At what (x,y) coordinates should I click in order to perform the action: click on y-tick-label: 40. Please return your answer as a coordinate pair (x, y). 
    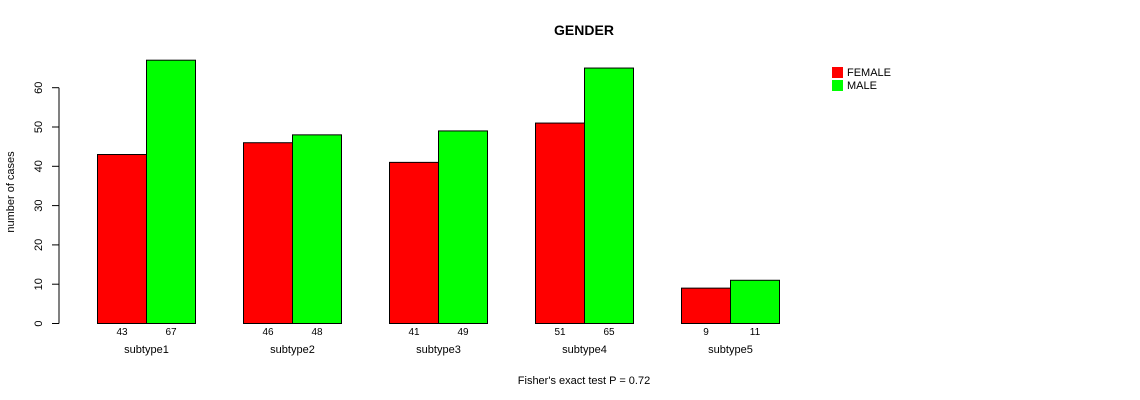
    Looking at the image, I should click on (39, 166).